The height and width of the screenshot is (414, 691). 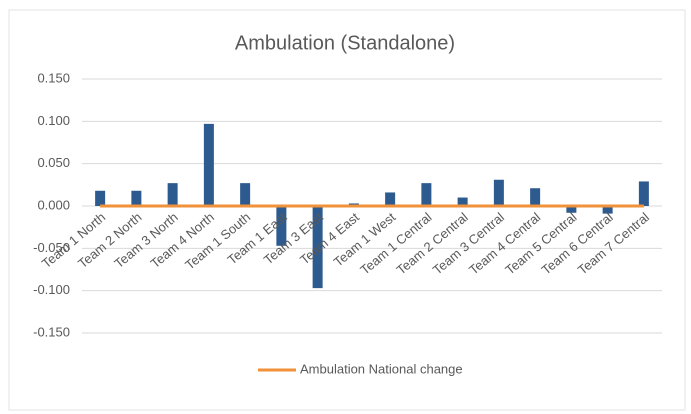 I want to click on legend-label: Ambulation National change, so click(x=381, y=368).